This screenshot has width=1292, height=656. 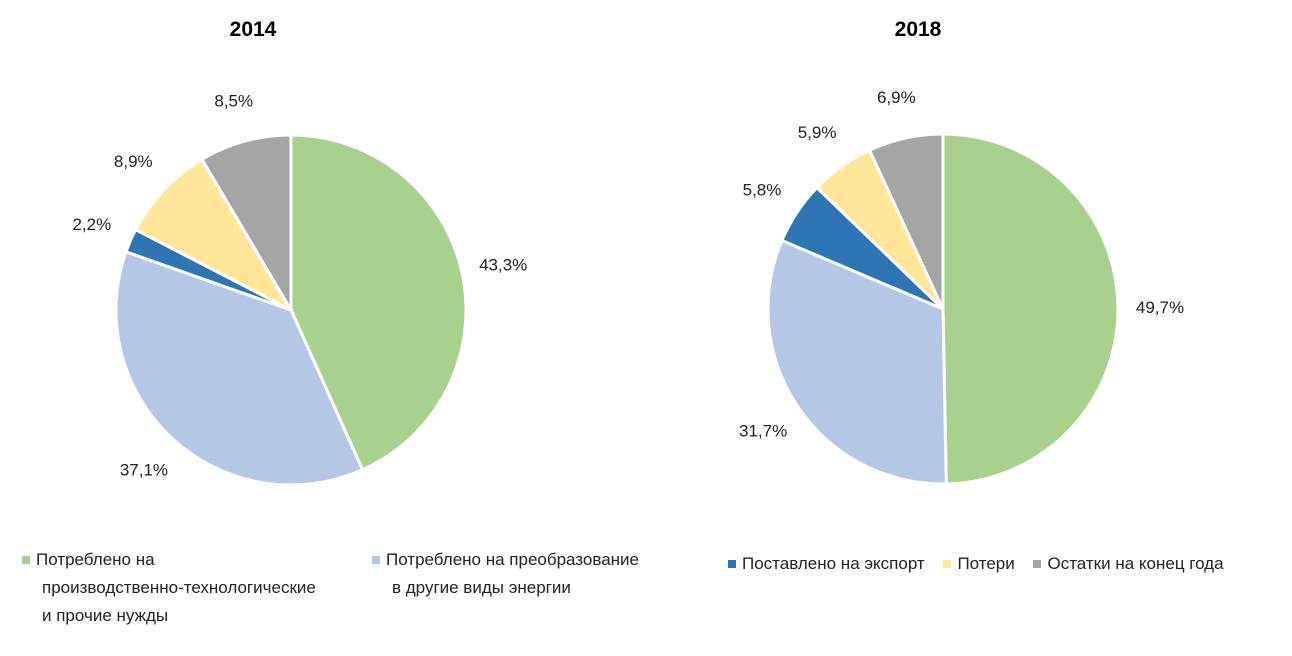 What do you see at coordinates (481, 587) in the screenshot?
I see `legend-text: в другие виды энергии` at bounding box center [481, 587].